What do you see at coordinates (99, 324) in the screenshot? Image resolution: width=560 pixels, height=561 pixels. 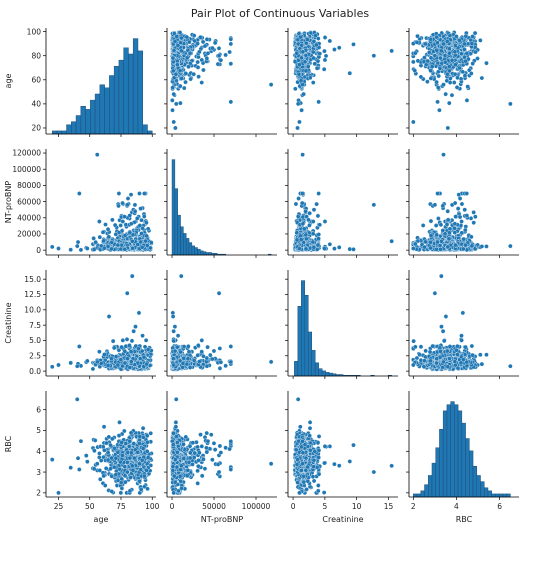 I see `panel-Creatinine-vs-age` at bounding box center [99, 324].